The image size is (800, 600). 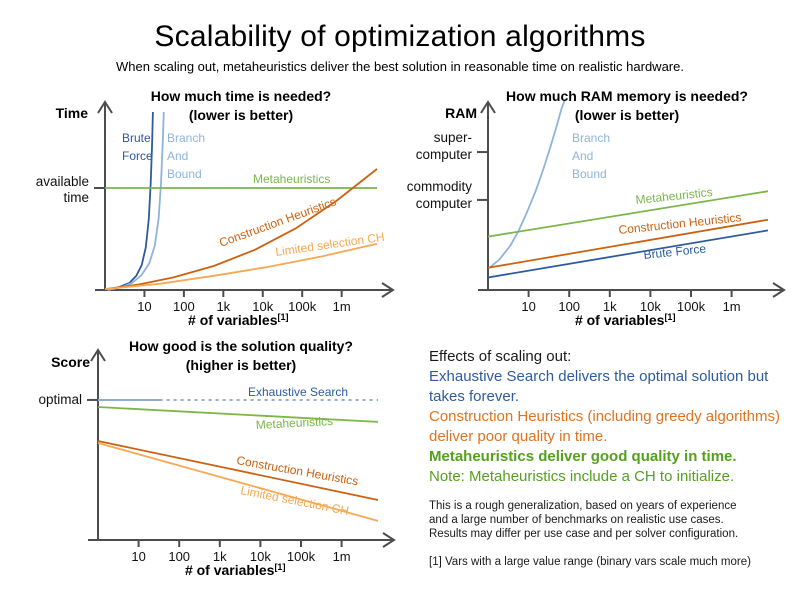 I want to click on y-axis-title: Score, so click(x=70, y=362).